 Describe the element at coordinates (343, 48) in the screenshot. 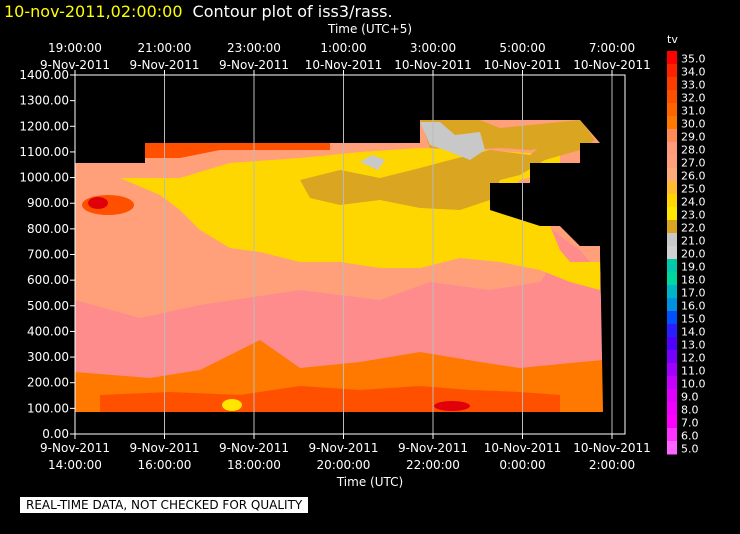

I see `x-top-tick-time: 1:00:00` at that location.